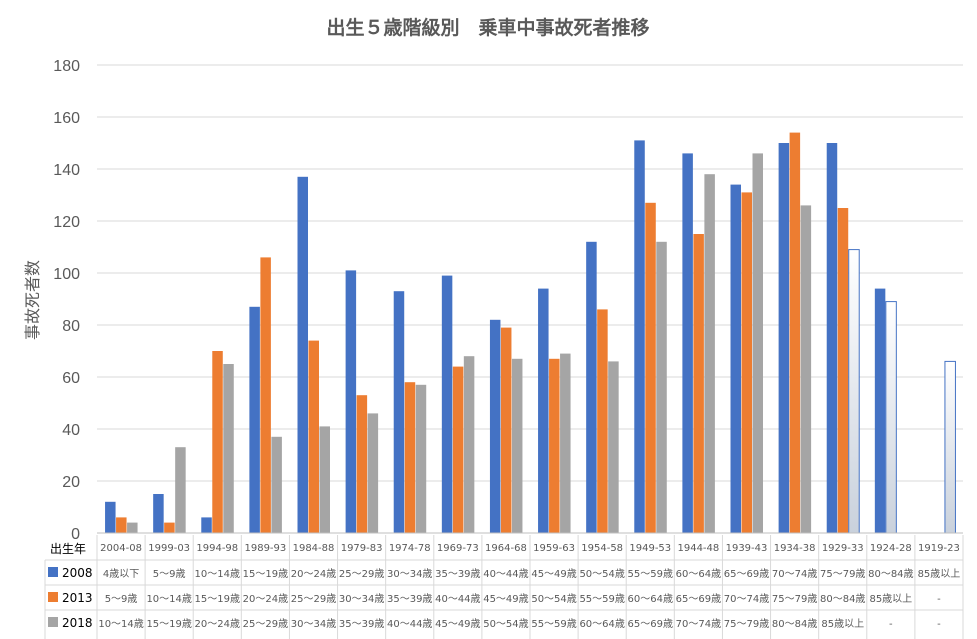 The width and height of the screenshot is (977, 639). What do you see at coordinates (53, 572) in the screenshot?
I see `legend-swatch-2008` at bounding box center [53, 572].